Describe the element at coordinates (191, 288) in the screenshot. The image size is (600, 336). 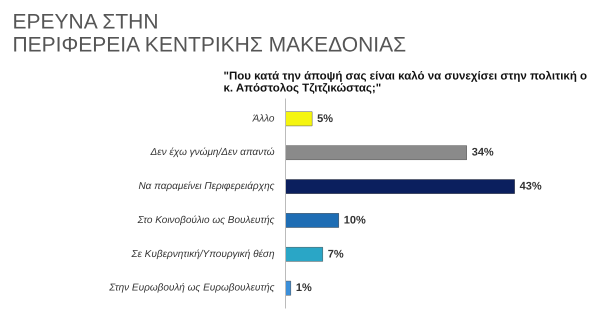
I see `y-tick-label: Στην Ευρωβουλή ως Ευρωβουλευτής` at that location.